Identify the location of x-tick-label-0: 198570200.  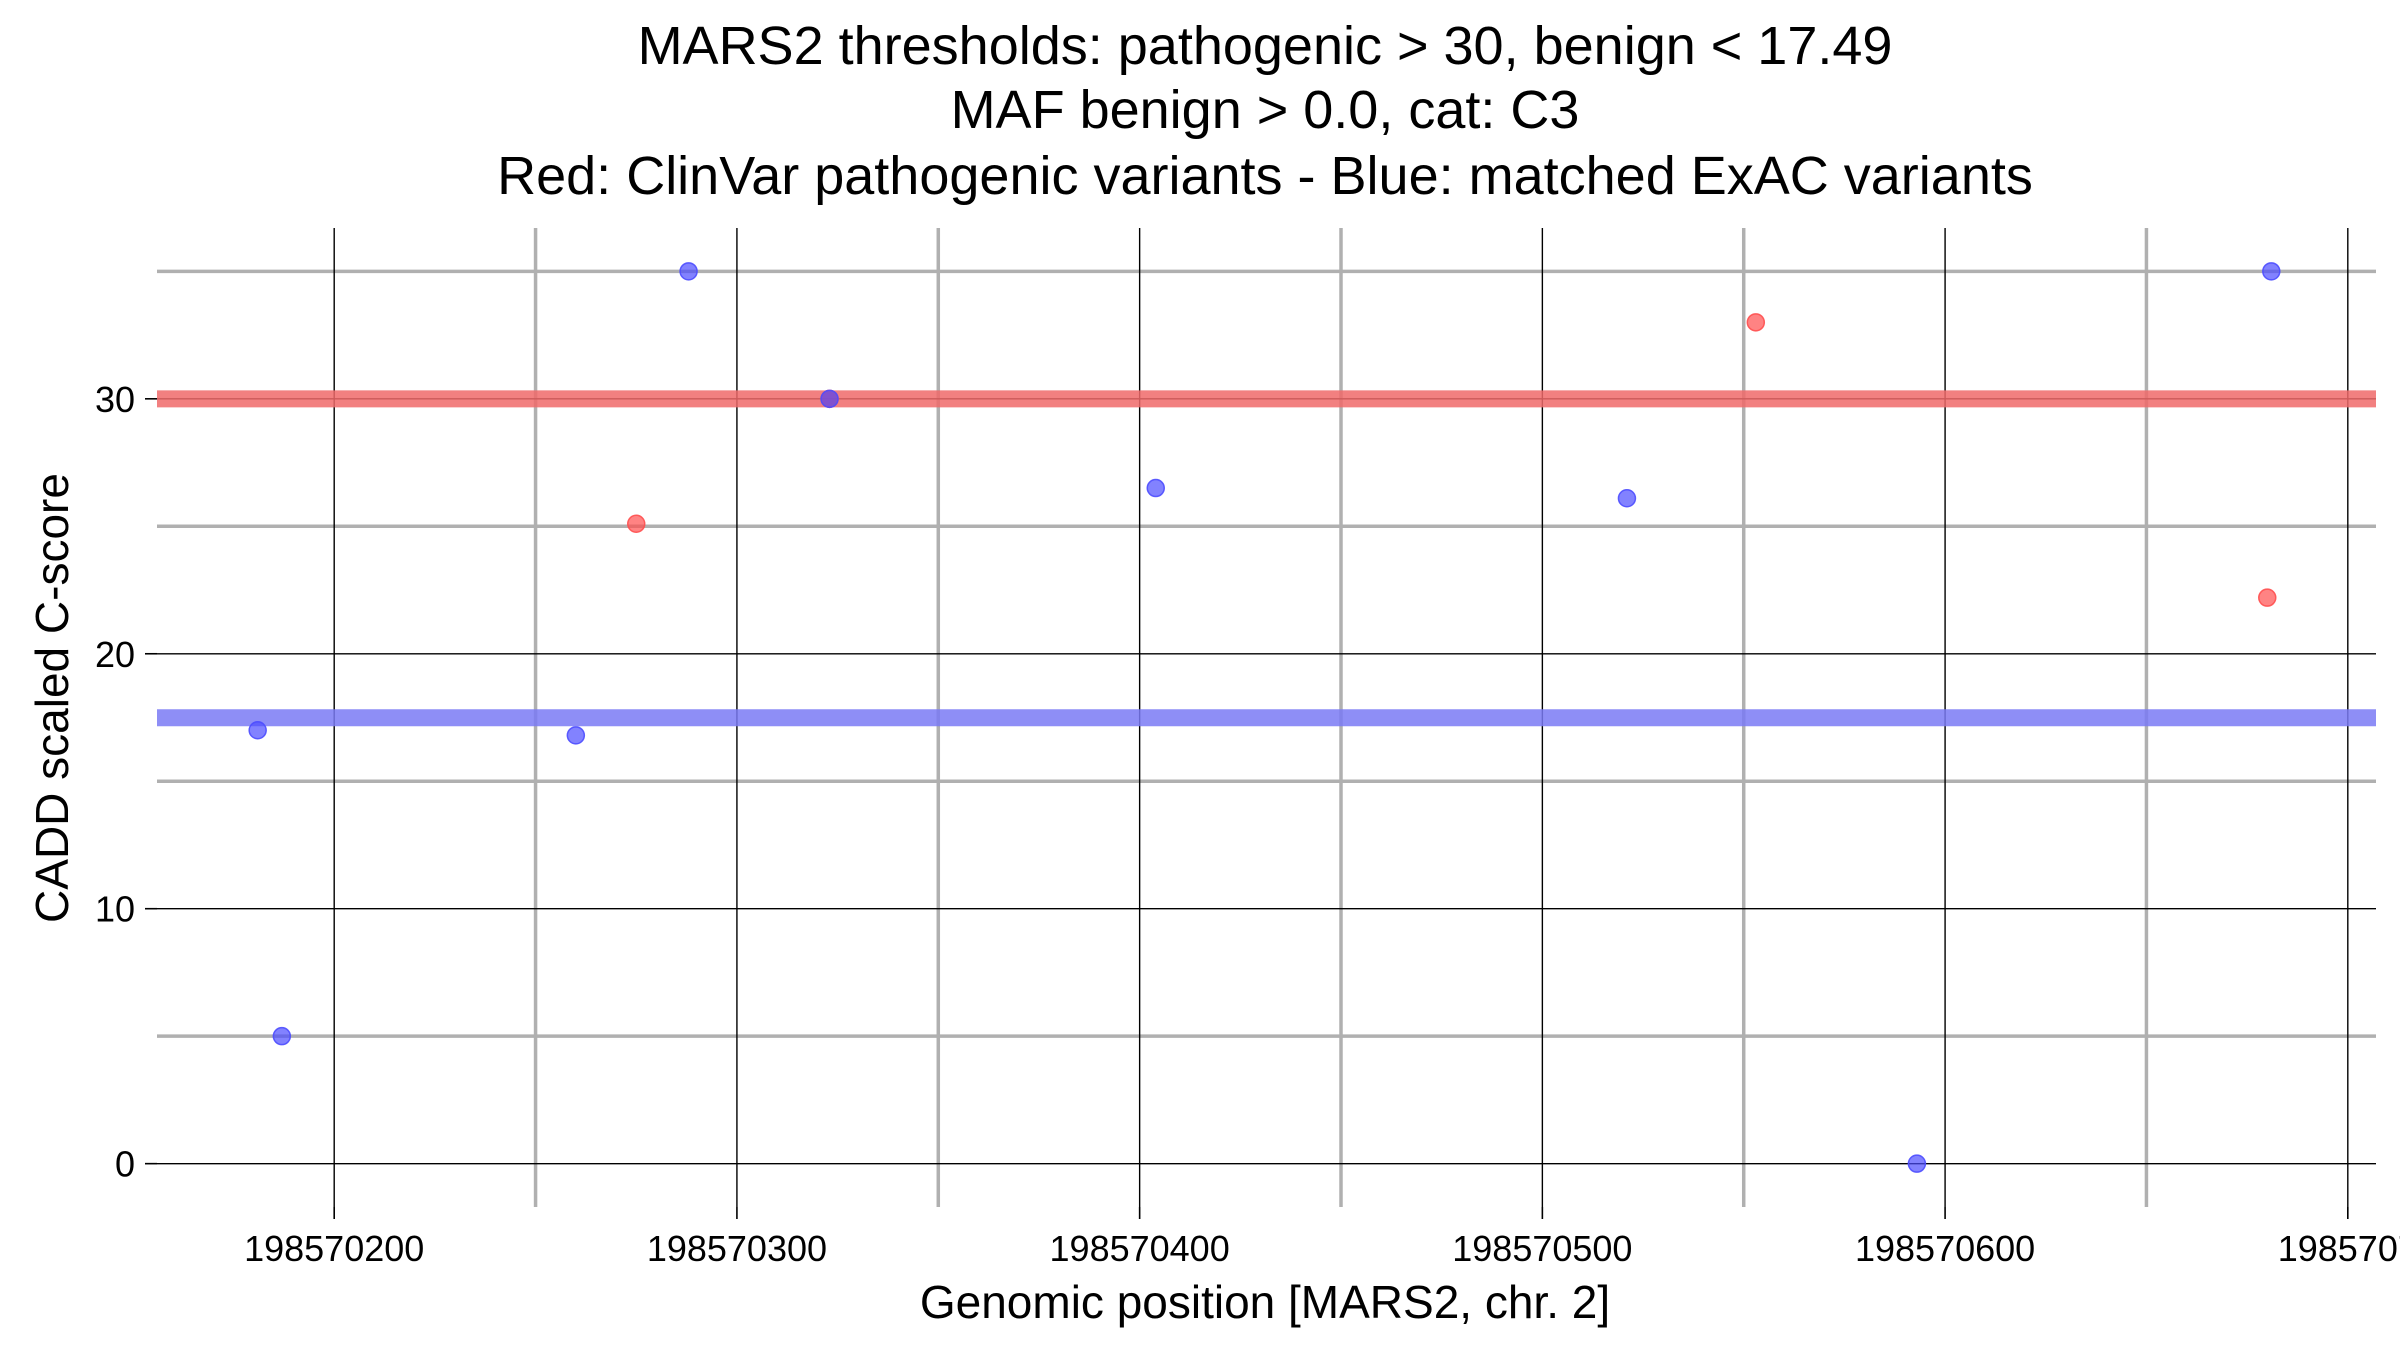
(334, 1248).